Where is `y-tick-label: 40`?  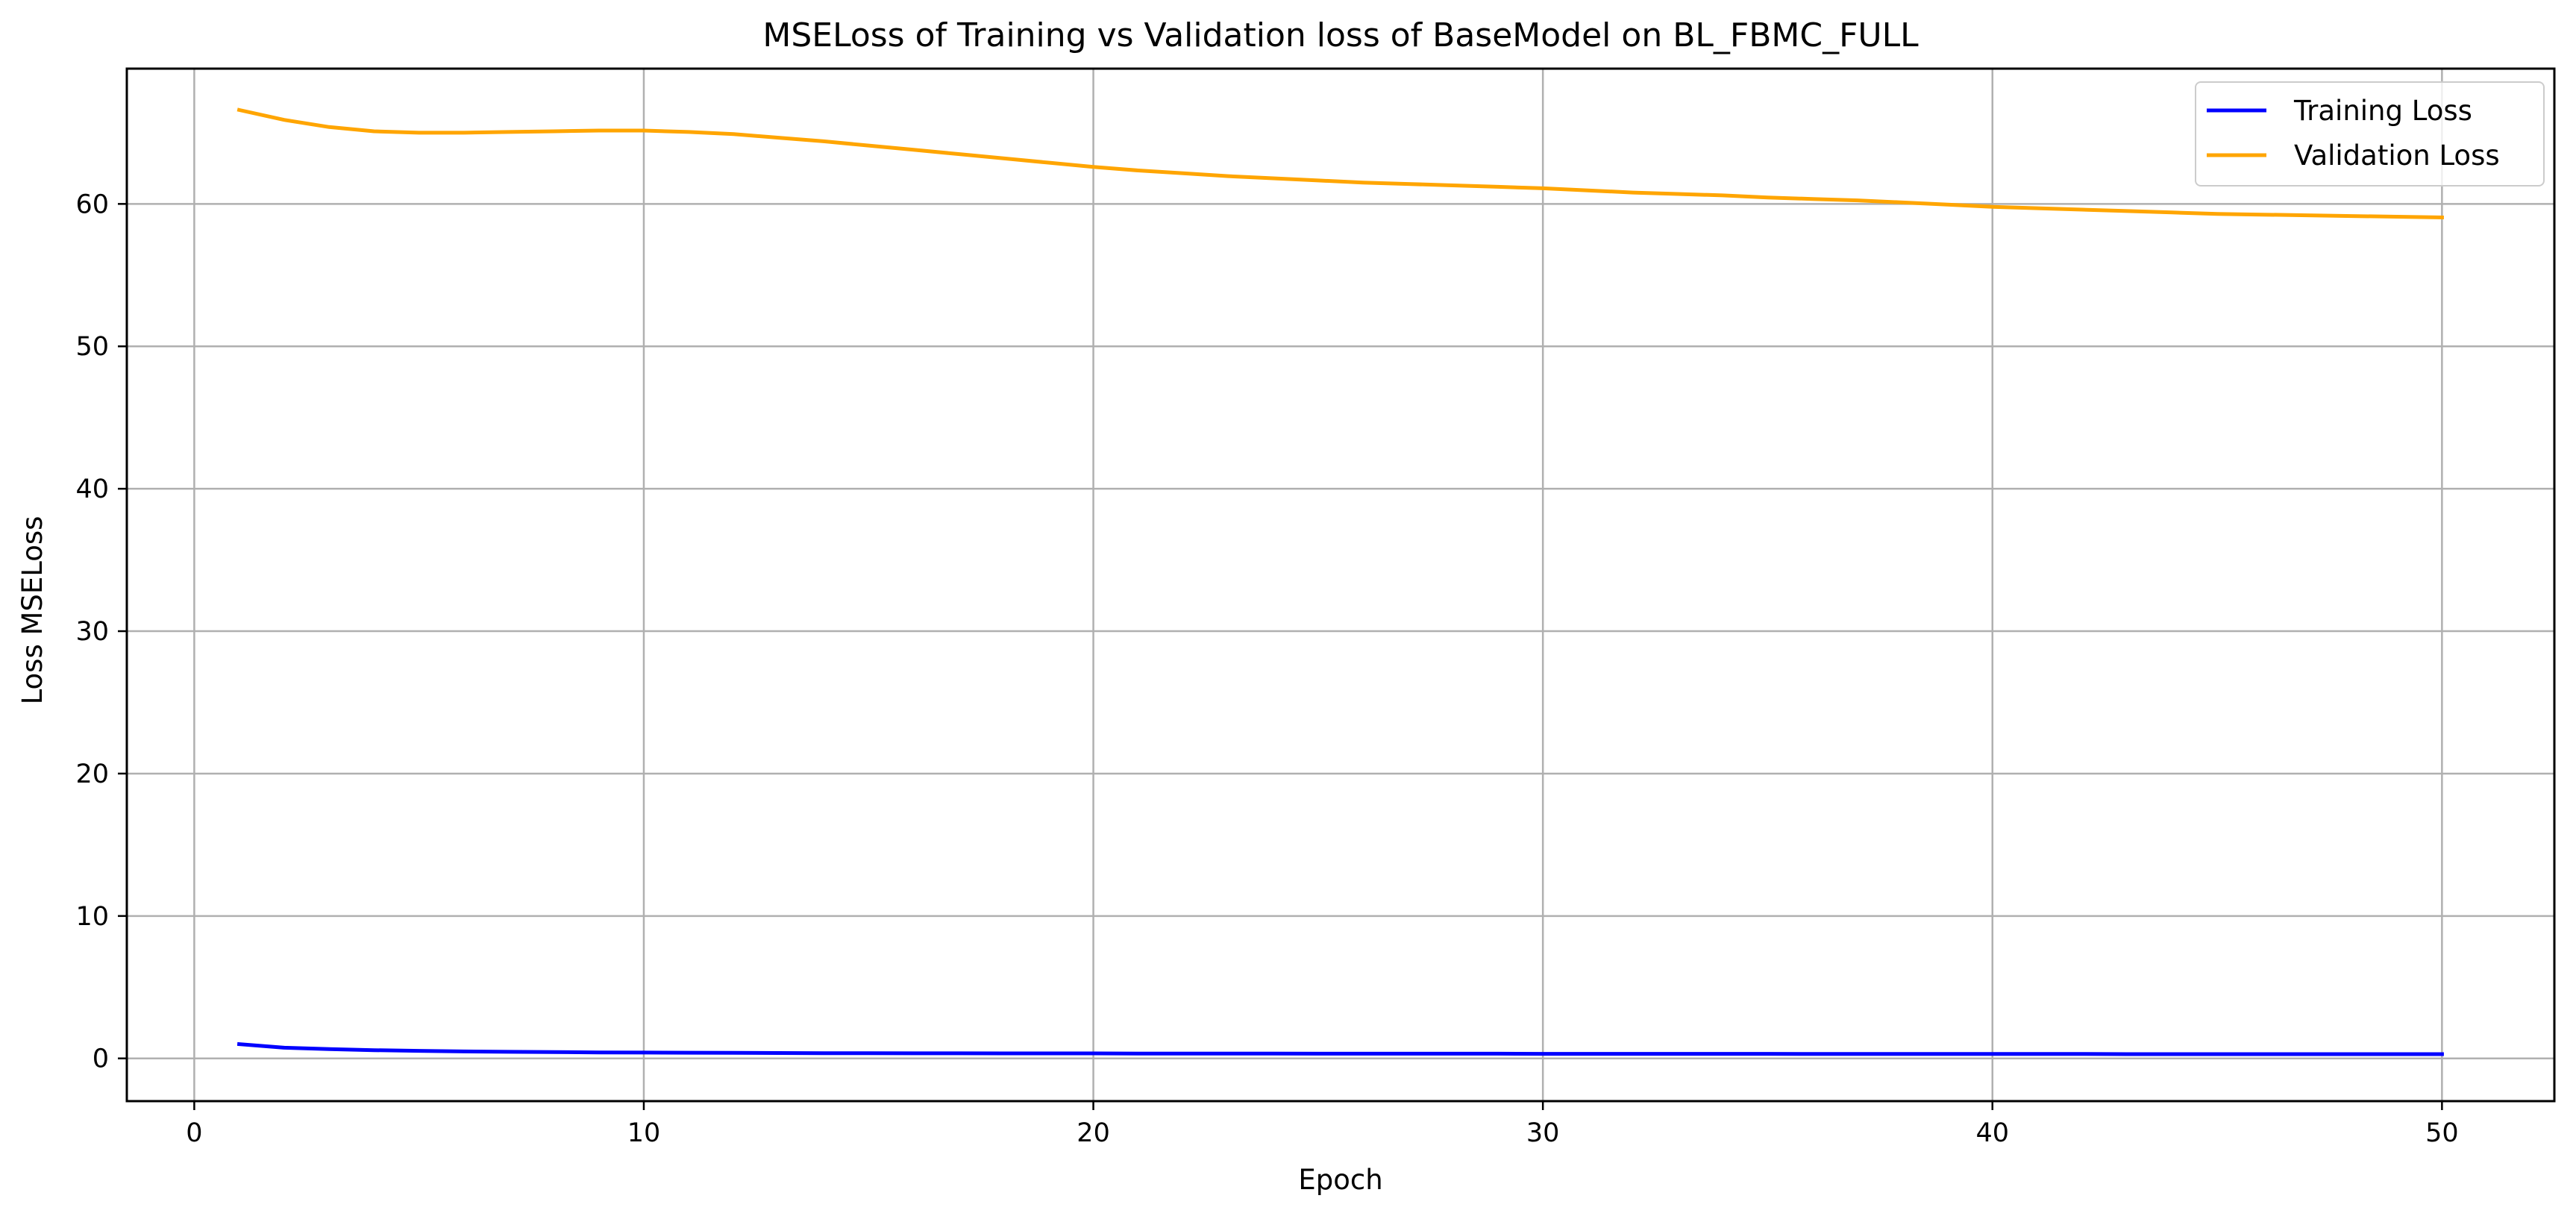
y-tick-label: 40 is located at coordinates (92, 489).